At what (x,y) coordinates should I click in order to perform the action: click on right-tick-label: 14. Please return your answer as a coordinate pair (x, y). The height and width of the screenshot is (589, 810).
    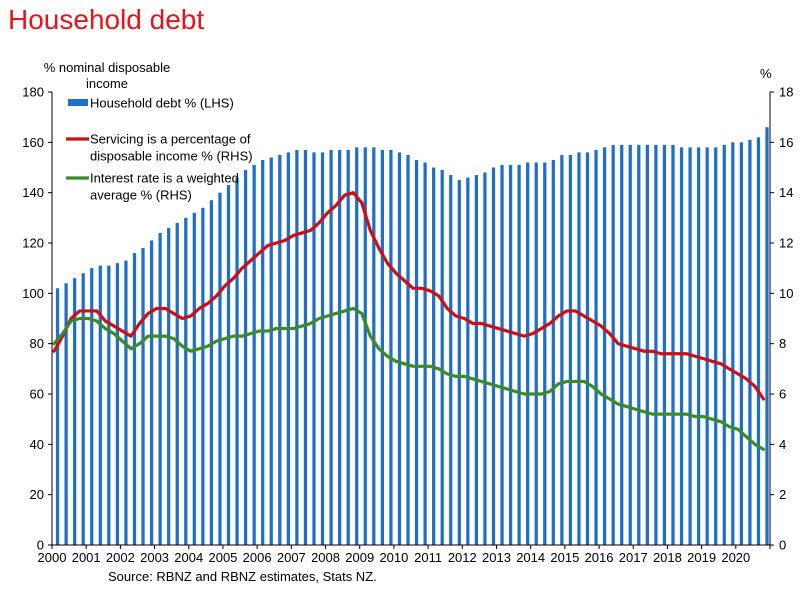
    Looking at the image, I should click on (786, 192).